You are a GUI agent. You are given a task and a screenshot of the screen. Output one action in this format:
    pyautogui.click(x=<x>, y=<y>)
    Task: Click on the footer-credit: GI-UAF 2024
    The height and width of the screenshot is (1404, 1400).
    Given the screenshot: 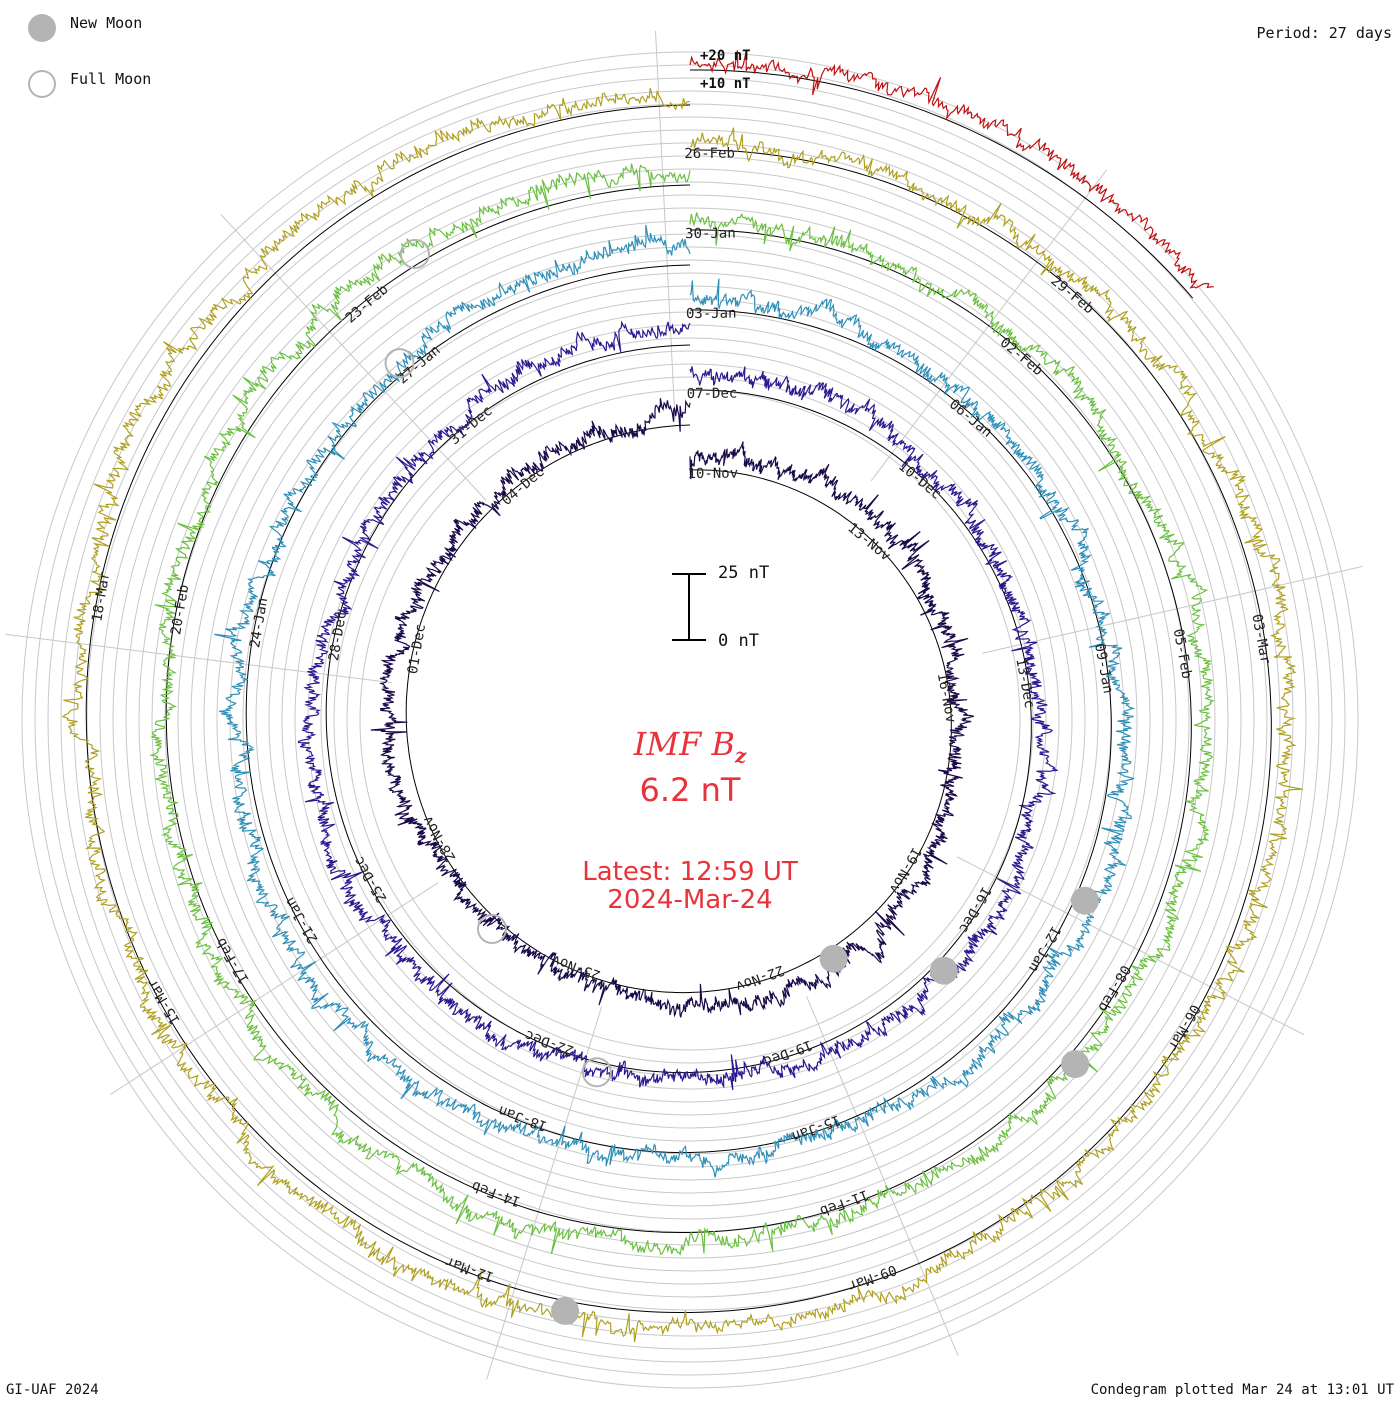 What is the action you would take?
    pyautogui.click(x=52, y=1390)
    